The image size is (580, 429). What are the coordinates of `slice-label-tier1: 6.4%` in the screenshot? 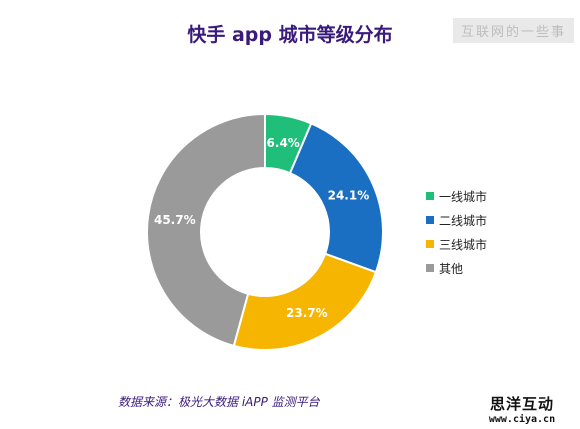 It's located at (283, 143).